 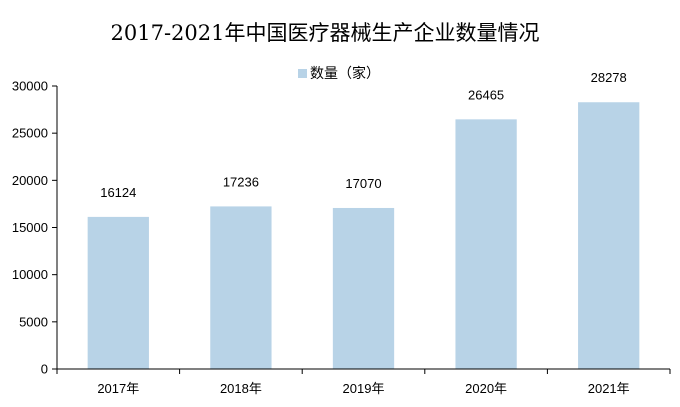 I want to click on legend-swatch, so click(x=302, y=73).